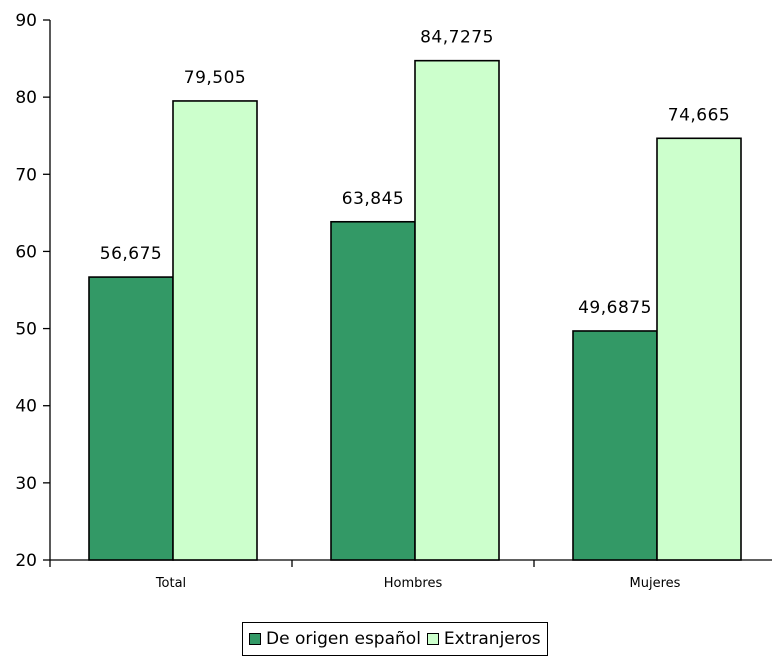 This screenshot has width=772, height=659. What do you see at coordinates (615, 308) in the screenshot?
I see `data-label: 49,6875` at bounding box center [615, 308].